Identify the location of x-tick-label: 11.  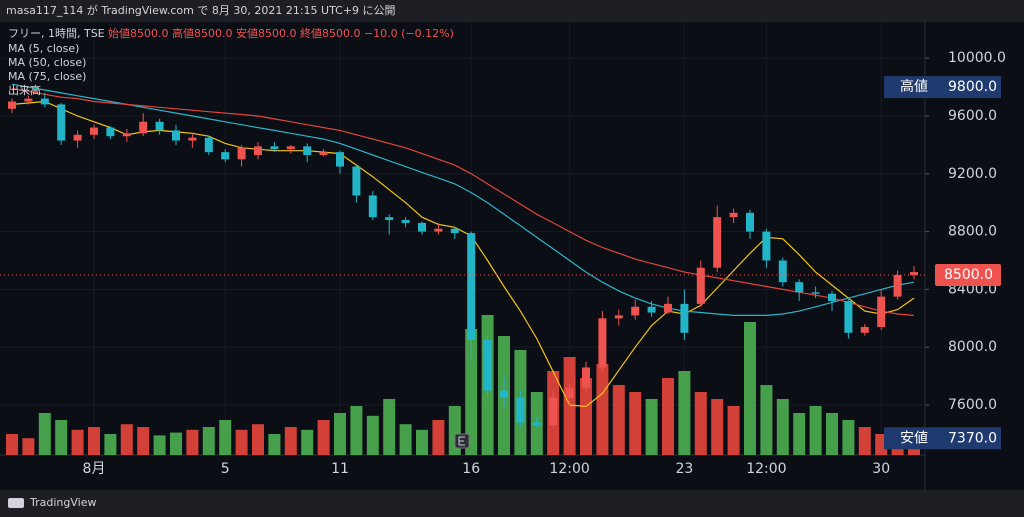
(340, 469).